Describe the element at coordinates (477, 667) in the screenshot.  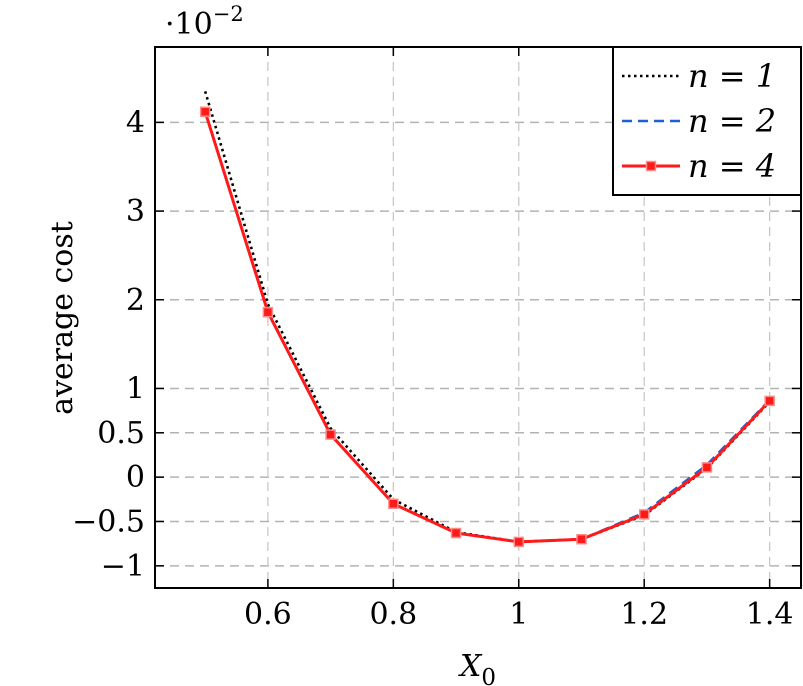
I see `x-axis-label: X0` at that location.